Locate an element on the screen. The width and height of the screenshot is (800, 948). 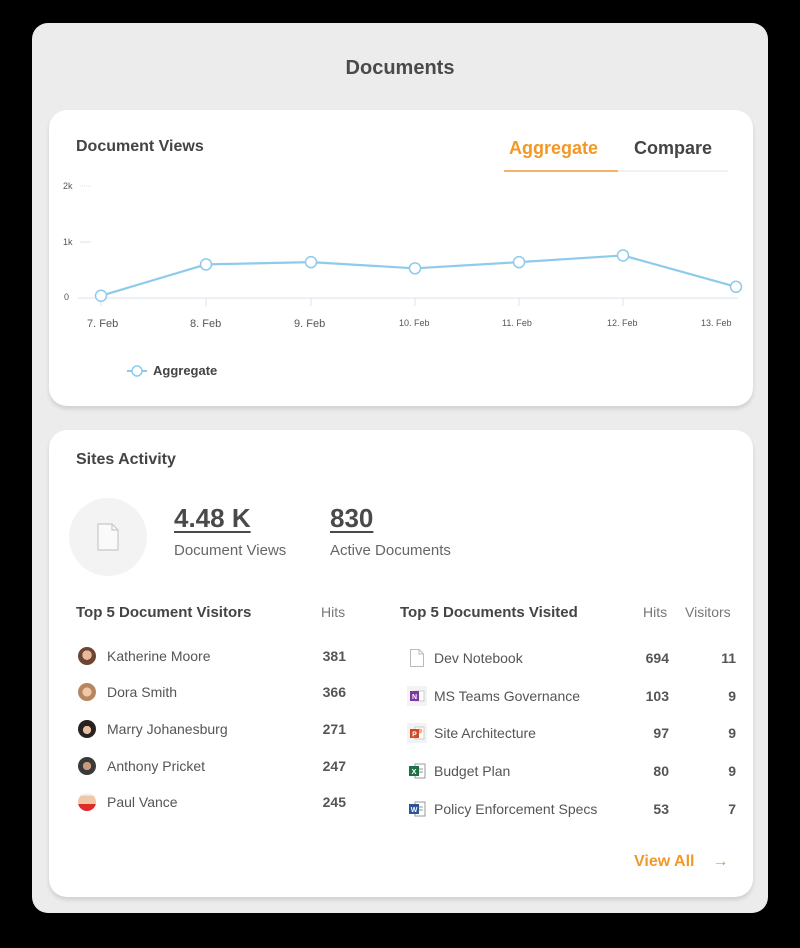
series-line-aggregate is located at coordinates (418, 275).